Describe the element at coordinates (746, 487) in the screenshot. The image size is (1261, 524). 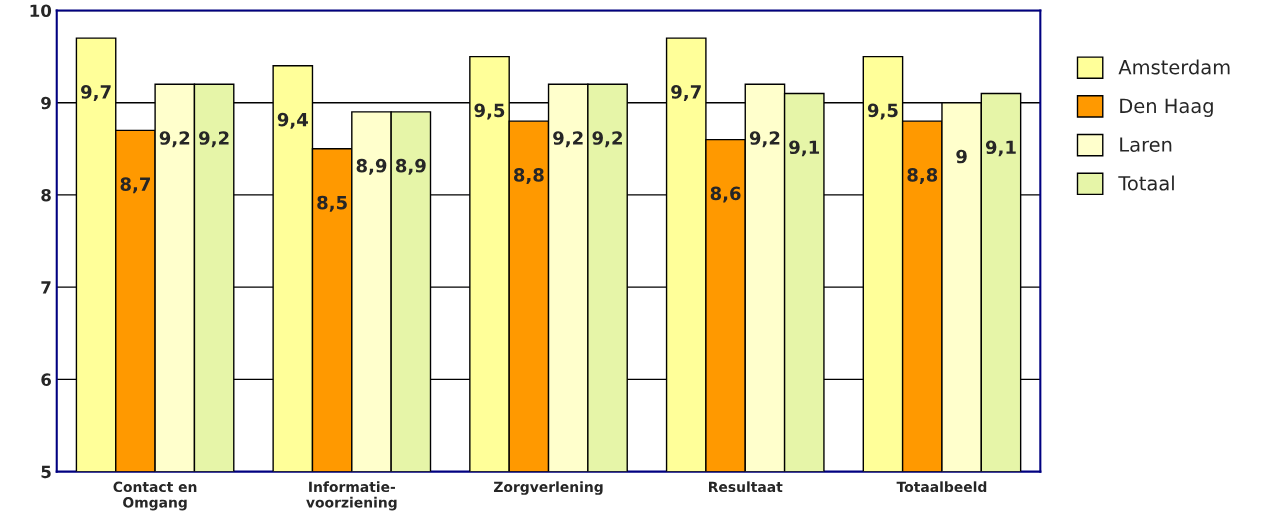
I see `x-tick-label: Resultaat` at that location.